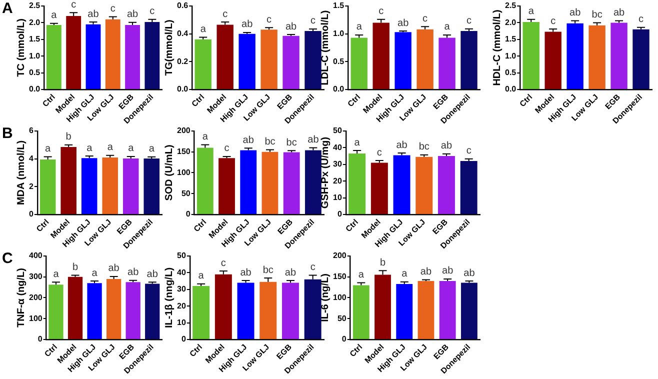  What do you see at coordinates (34, 22) in the screenshot?
I see `y-tick-label: 2.0` at bounding box center [34, 22].